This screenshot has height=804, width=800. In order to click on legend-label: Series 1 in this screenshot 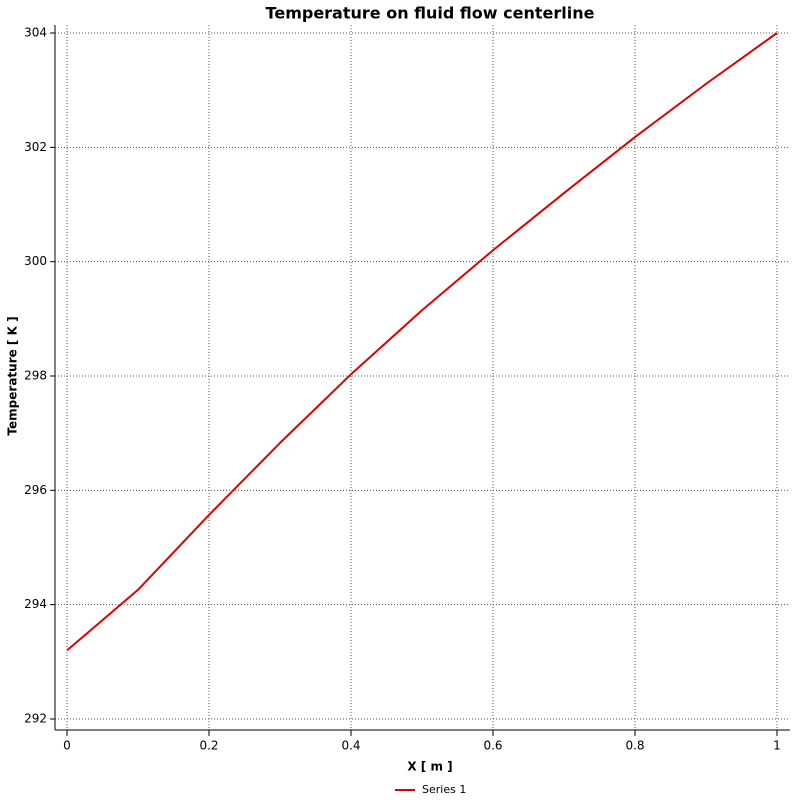, I will do `click(444, 789)`.